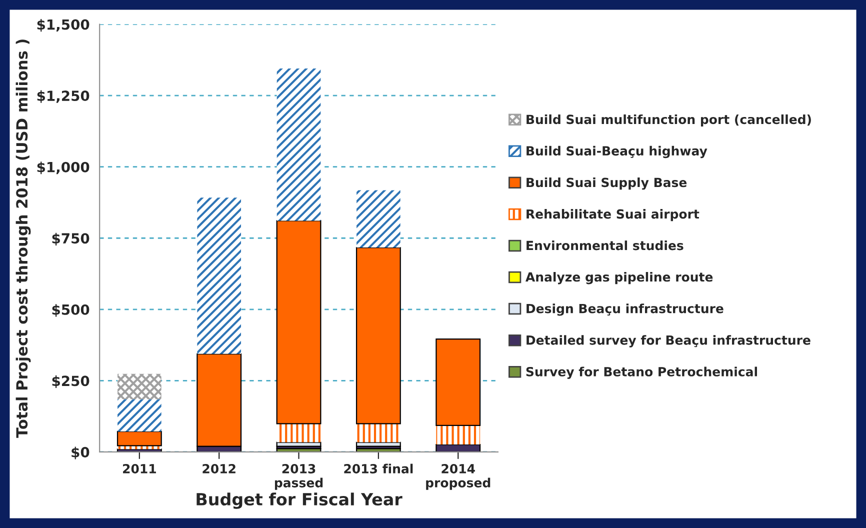 This screenshot has width=866, height=528. I want to click on legend-label: Build Suai Supply Base, so click(606, 183).